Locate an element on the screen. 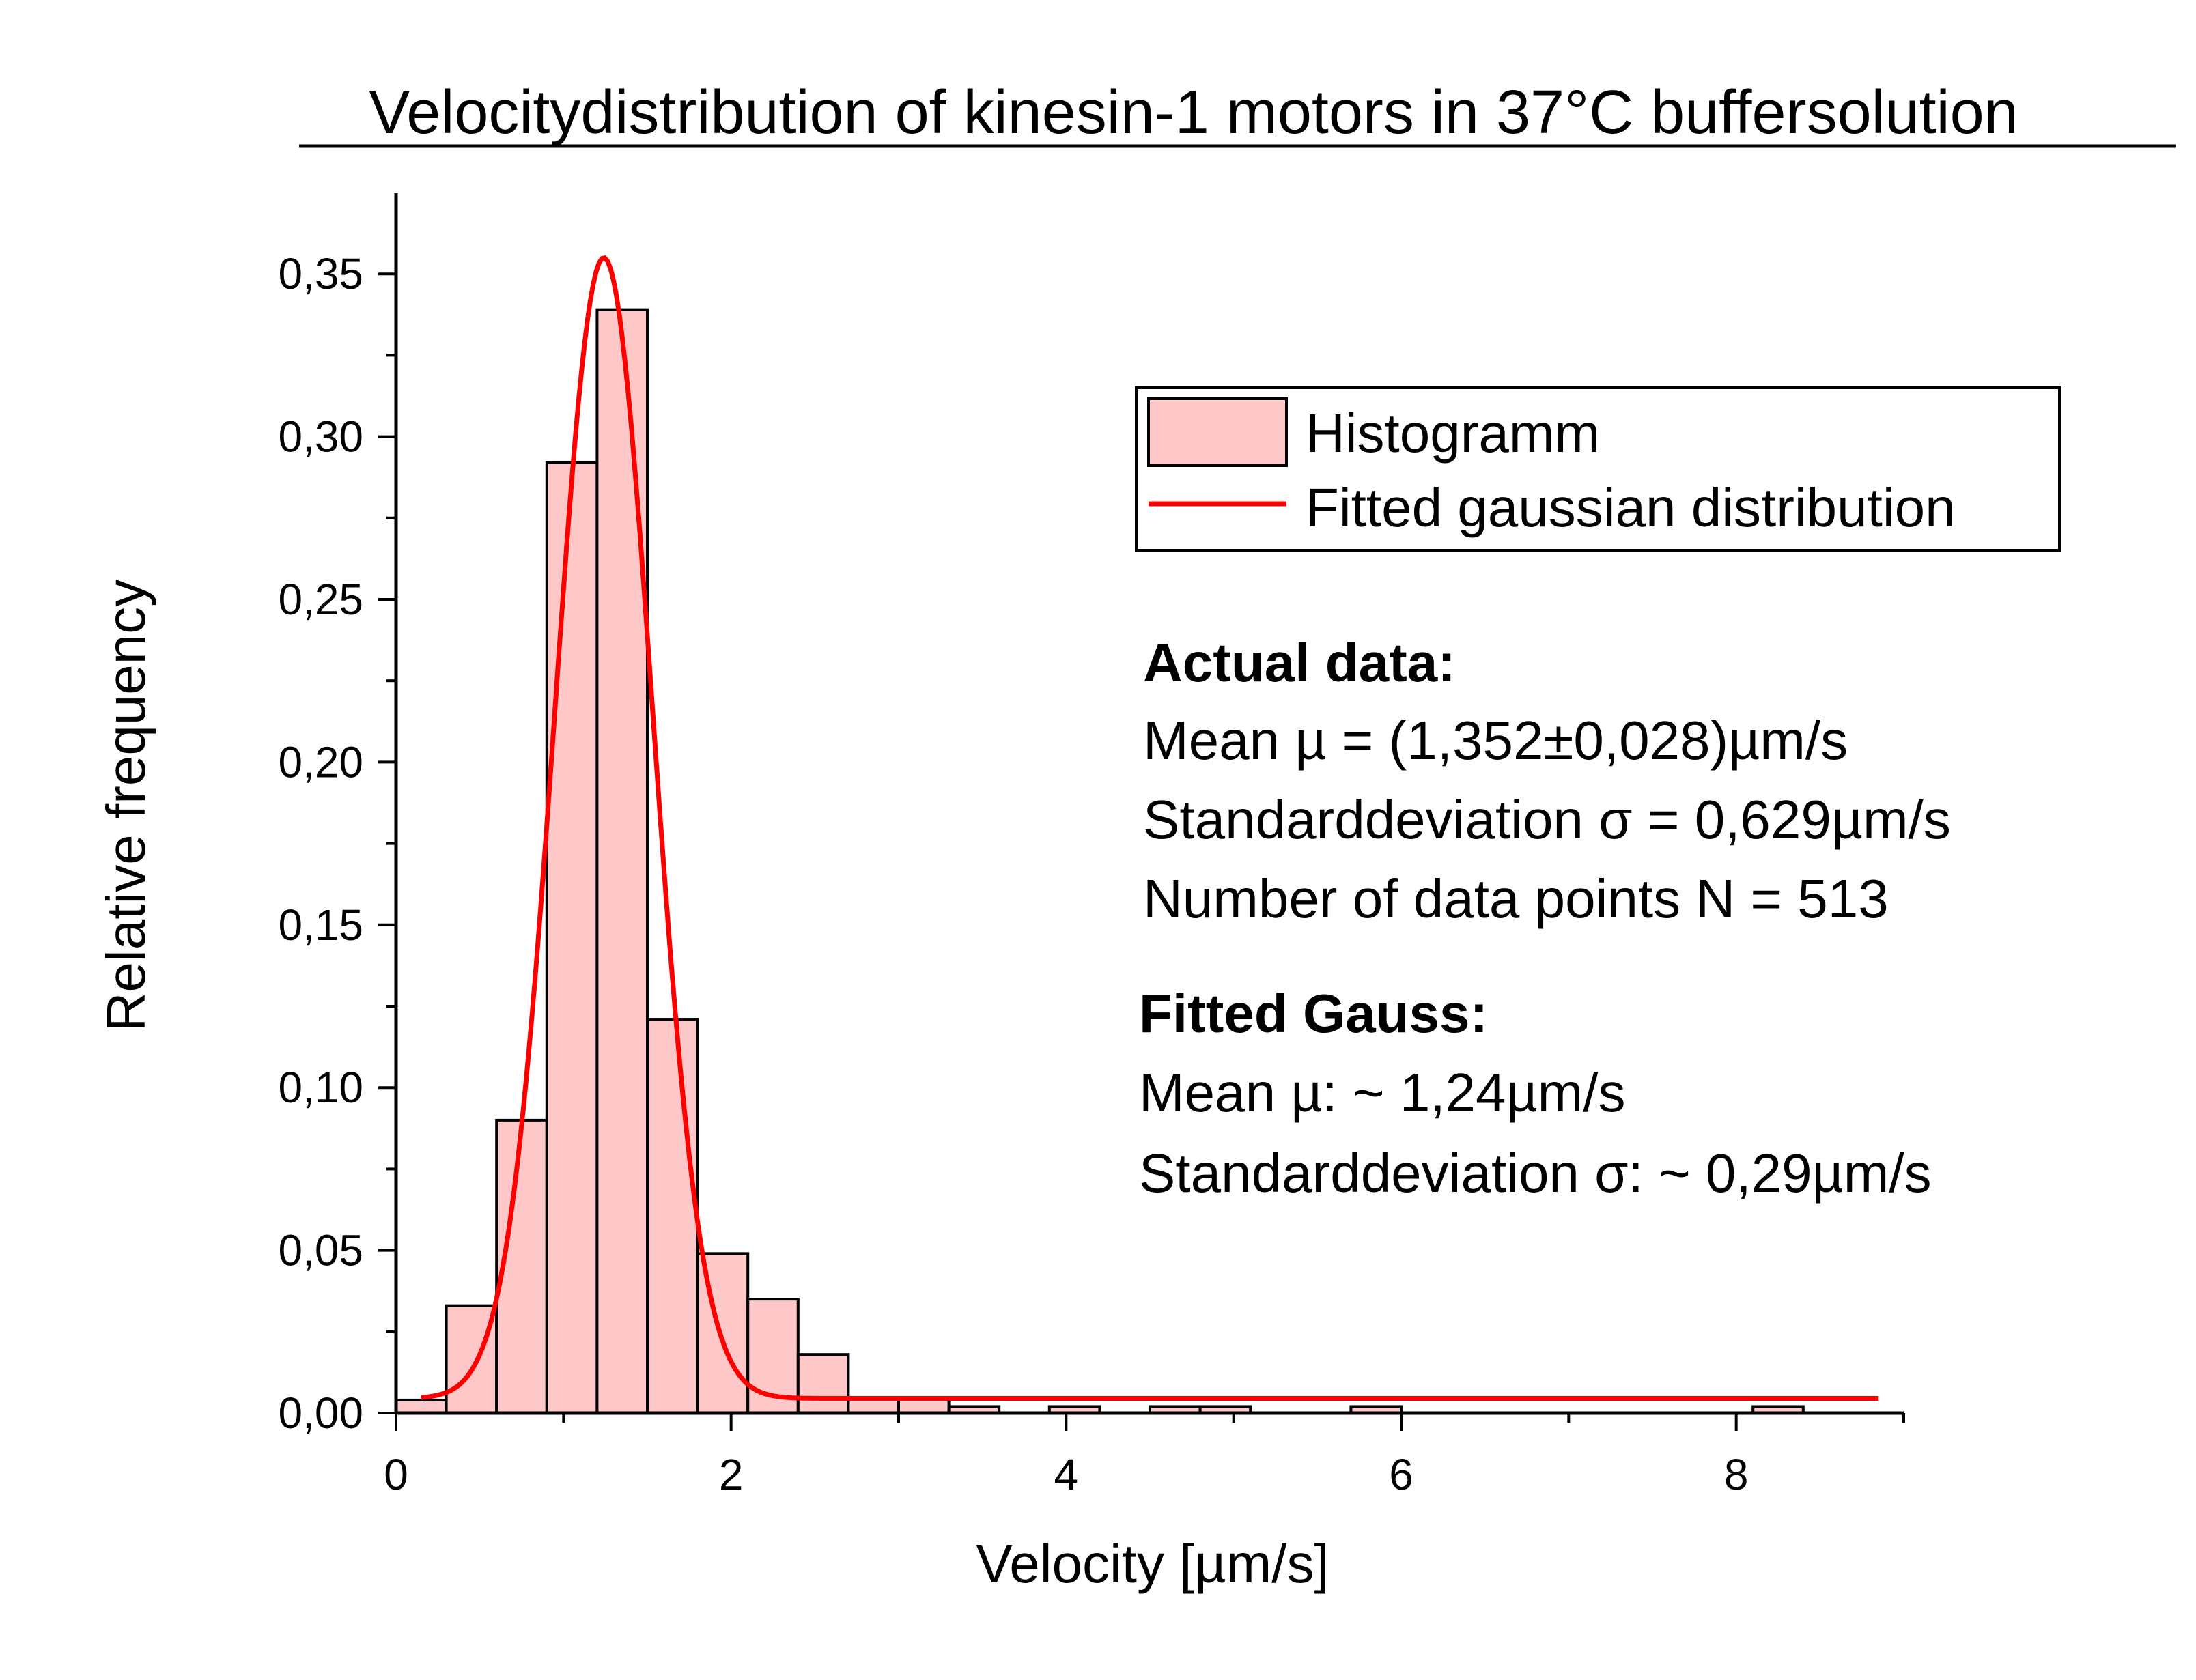 This screenshot has width=2196, height=1680. y-tick-label: 0,05 is located at coordinates (321, 1250).